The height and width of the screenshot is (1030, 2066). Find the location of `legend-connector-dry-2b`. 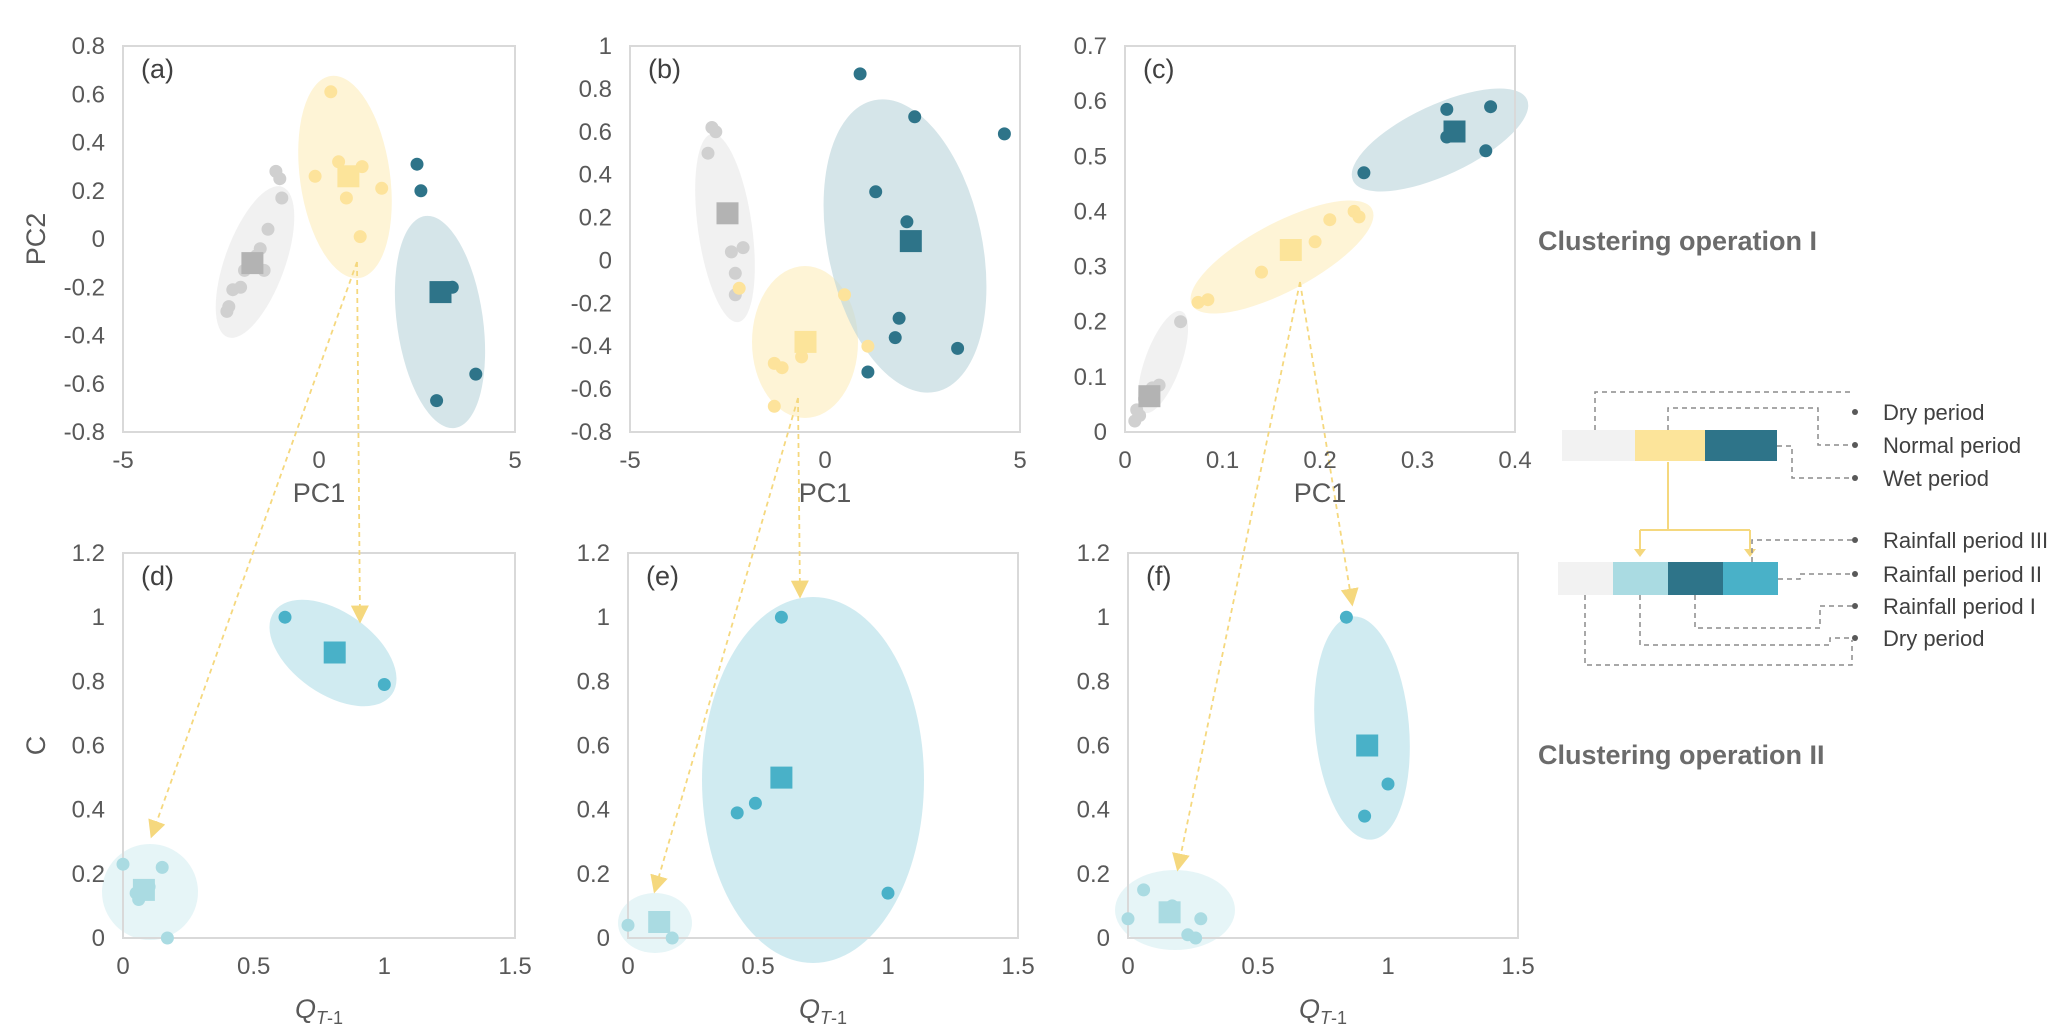

legend-connector-dry-2b is located at coordinates (1718, 630).